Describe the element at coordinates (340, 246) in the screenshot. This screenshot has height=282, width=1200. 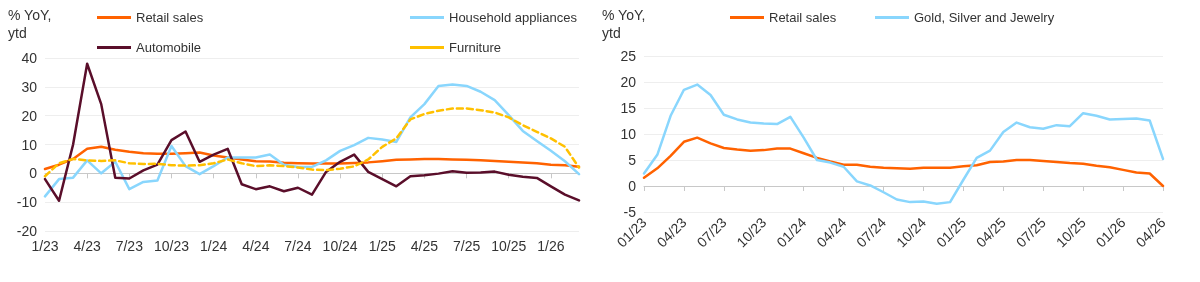
I see `x-tick-label: 10/24` at that location.